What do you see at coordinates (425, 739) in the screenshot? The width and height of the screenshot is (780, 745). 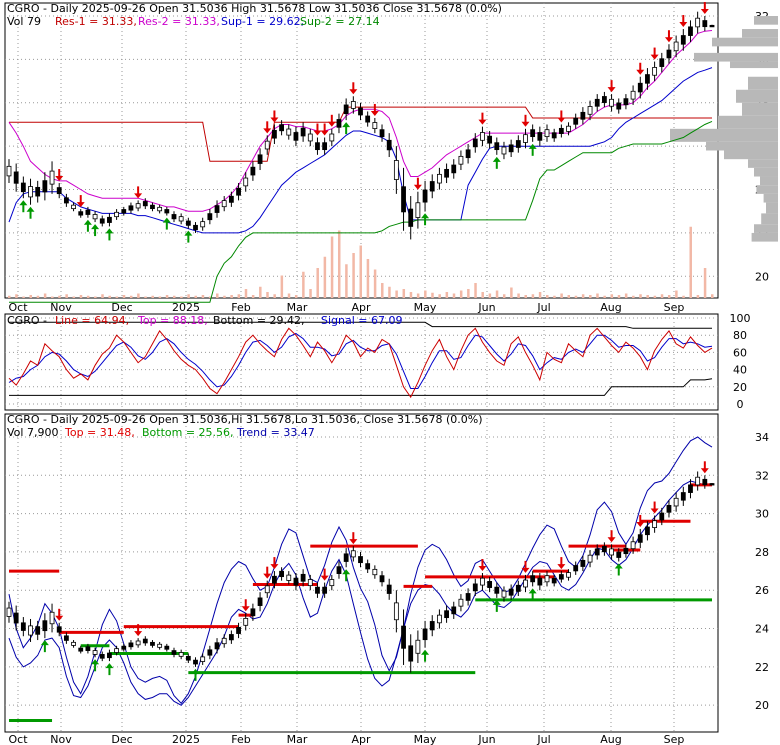 I see `panel3-x-tick-label: May` at bounding box center [425, 739].